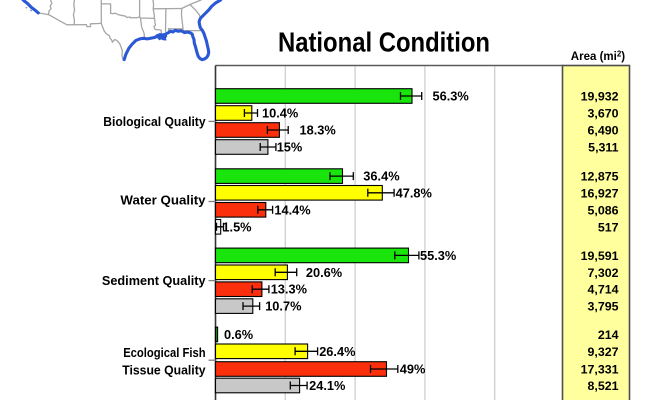  What do you see at coordinates (324, 272) in the screenshot?
I see `svg-text: 20.6%` at bounding box center [324, 272].